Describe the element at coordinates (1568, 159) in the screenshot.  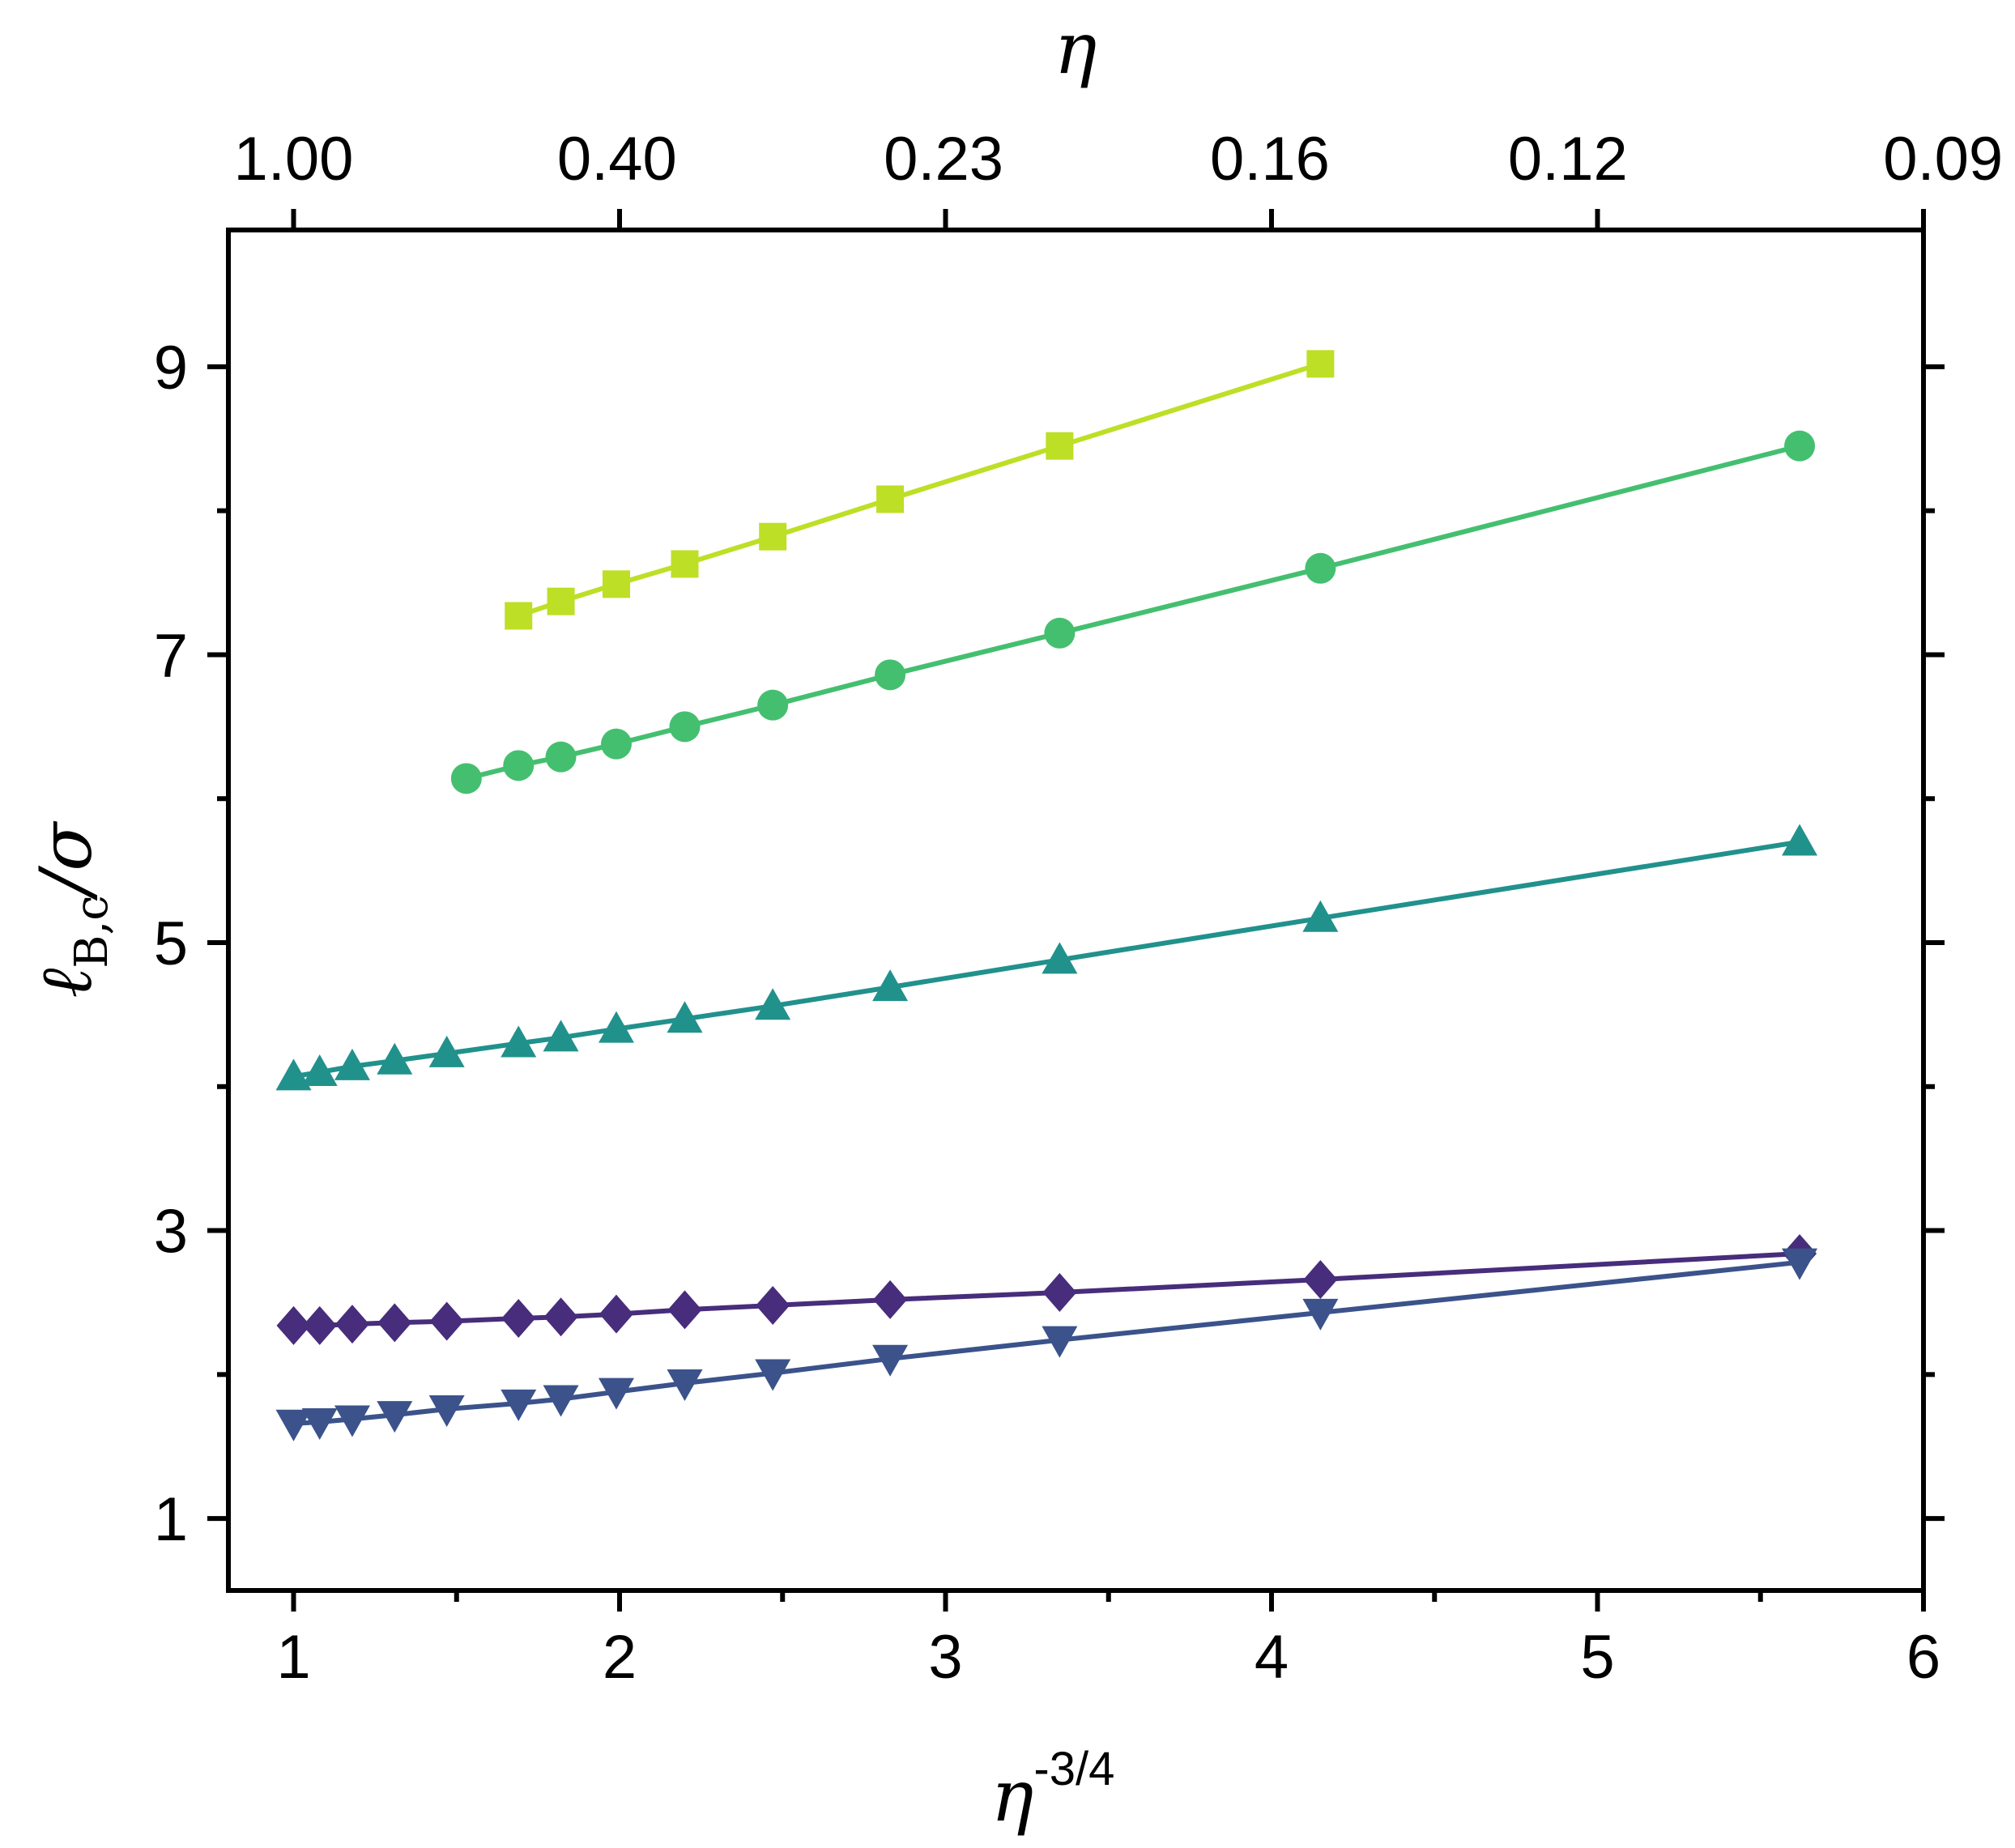
I see `top-tick-label: 0.12` at that location.